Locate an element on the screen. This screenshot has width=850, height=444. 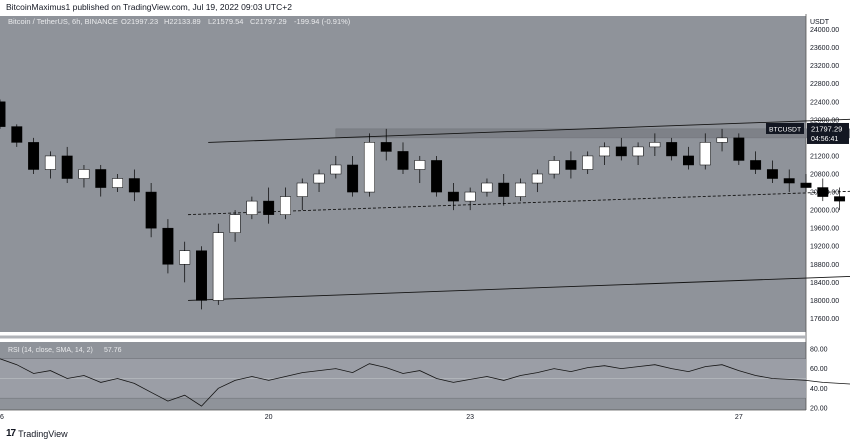
last-price-tag is located at coordinates (828, 133).